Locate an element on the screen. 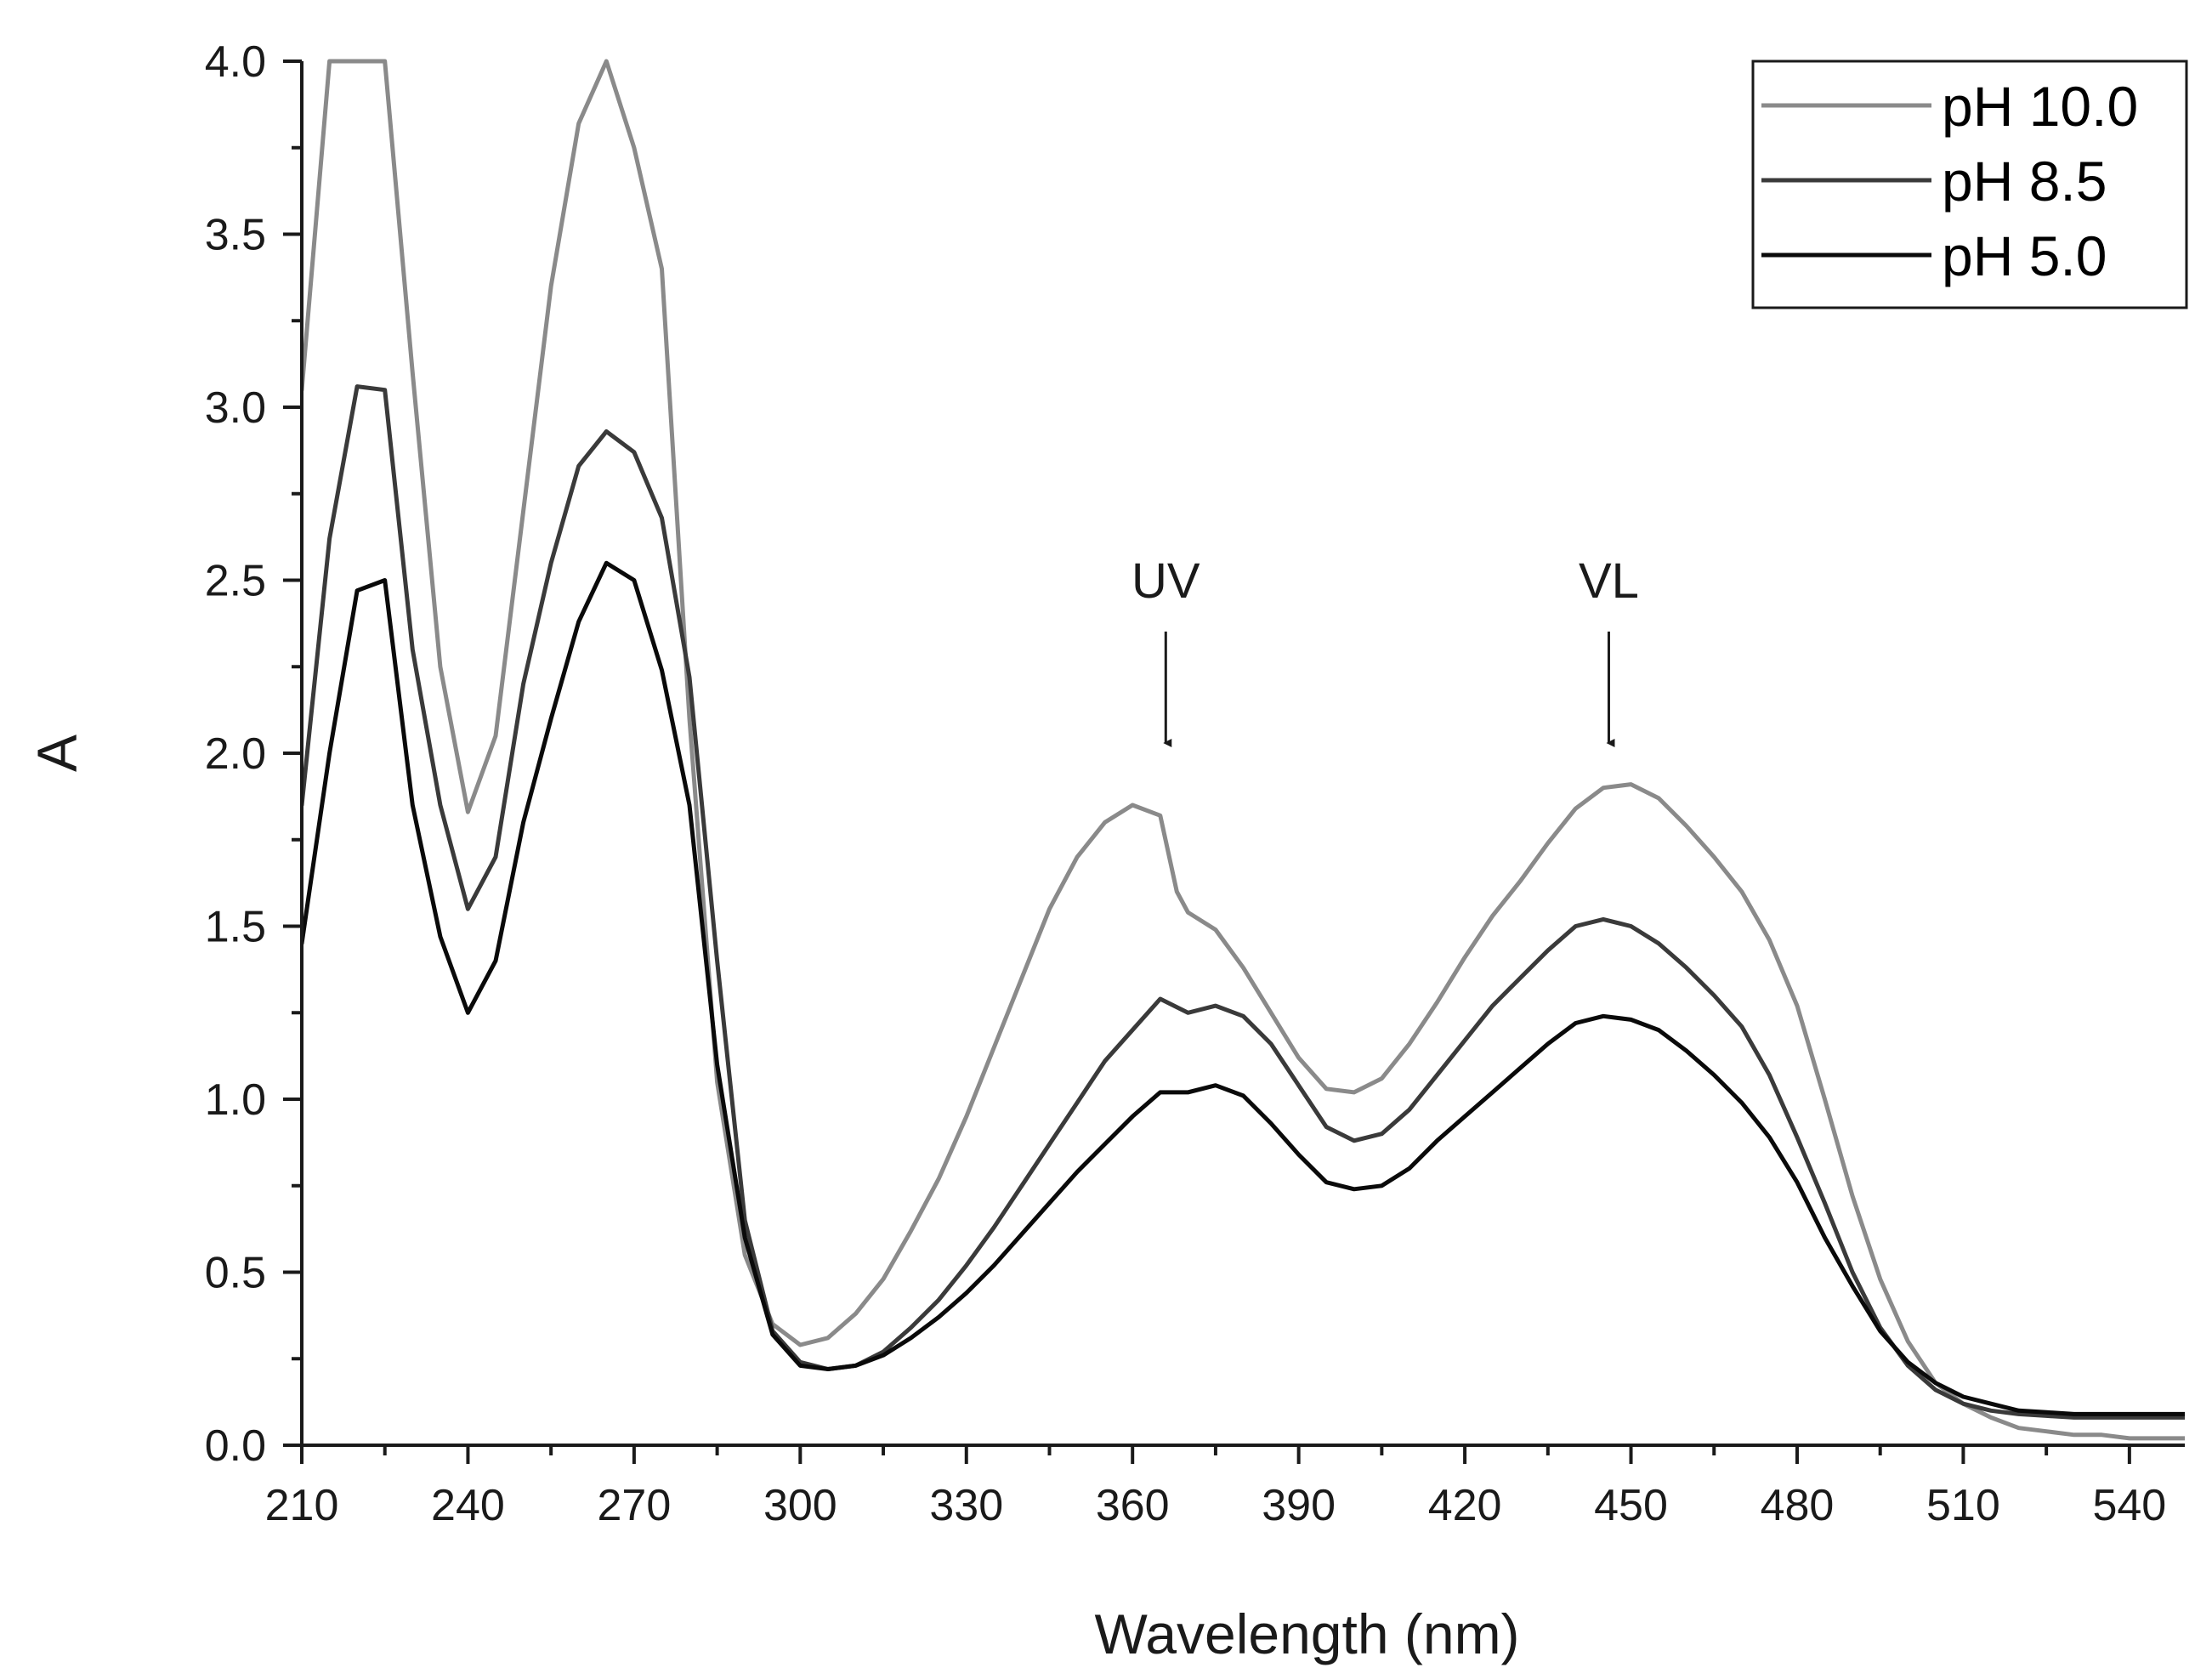 The width and height of the screenshot is (2212, 1679). x-tick-label: 330 is located at coordinates (966, 1505).